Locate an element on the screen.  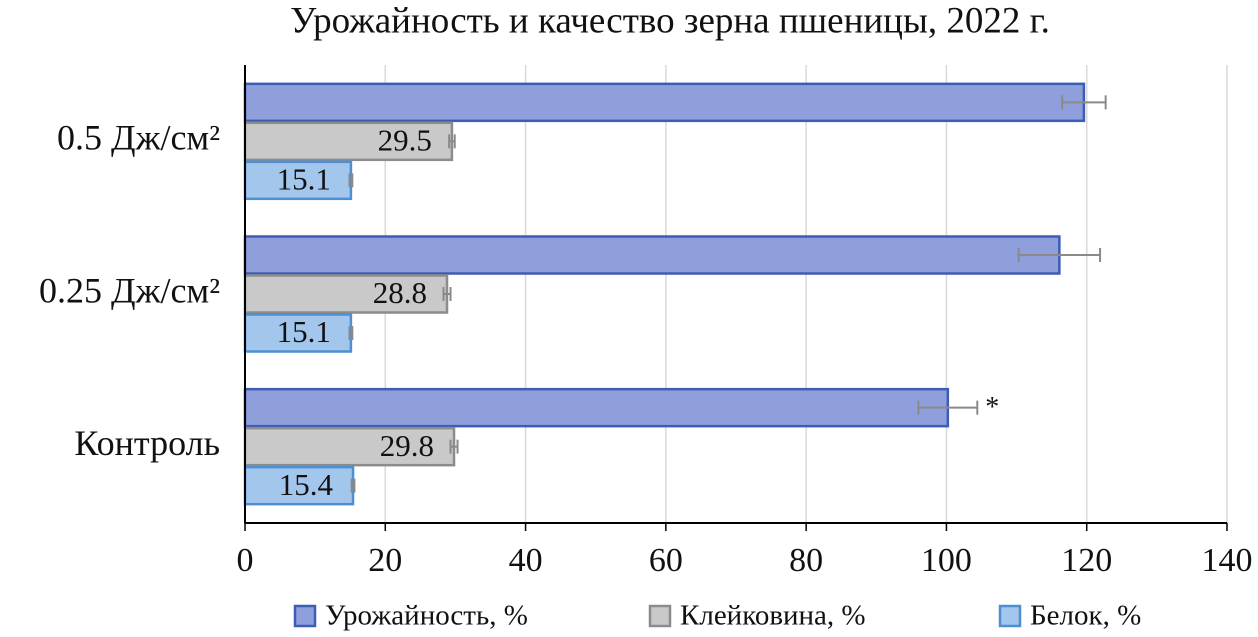
x-tick-label: 60 is located at coordinates (666, 560).